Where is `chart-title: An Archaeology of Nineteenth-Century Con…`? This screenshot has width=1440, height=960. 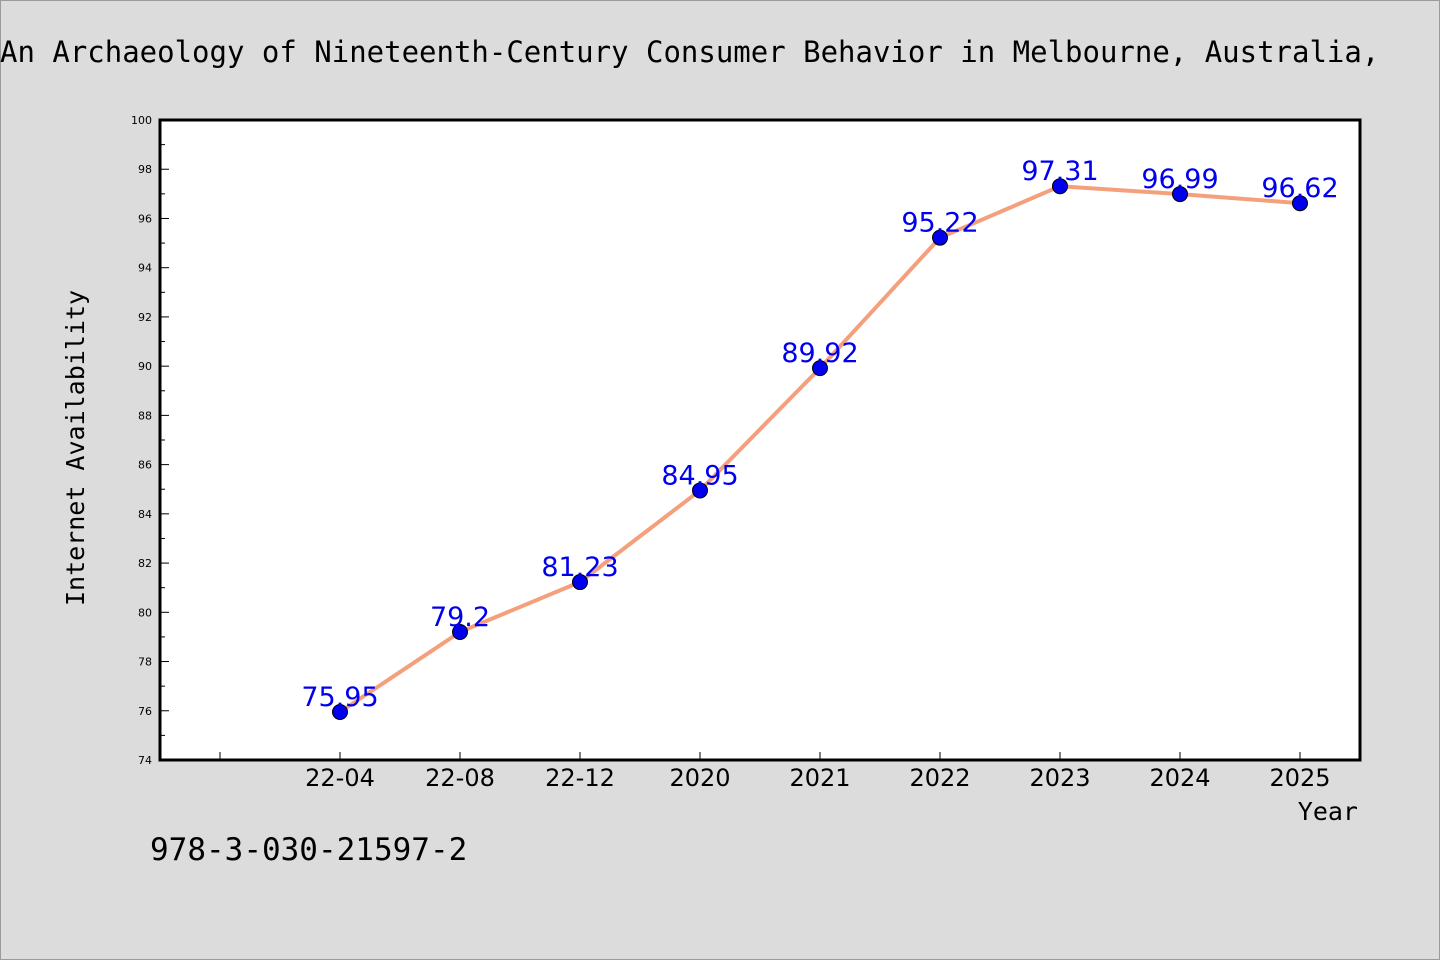
chart-title: An Archaeology of Nineteenth-Century Con… is located at coordinates (690, 52).